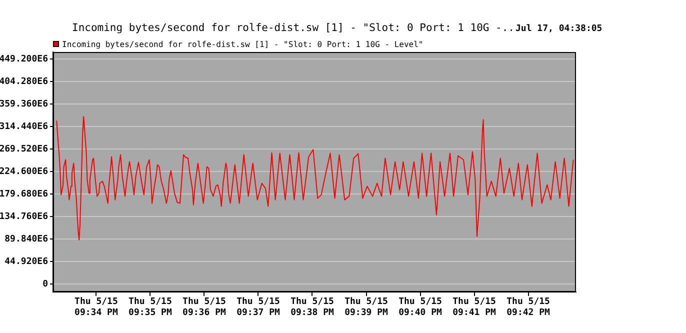 This screenshot has height=333, width=686. What do you see at coordinates (293, 28) in the screenshot?
I see `chart-title: Incoming bytes/second for rolfe-dist.sw [1] - "Slot: 0 Port: 1 10G -..` at bounding box center [293, 28].